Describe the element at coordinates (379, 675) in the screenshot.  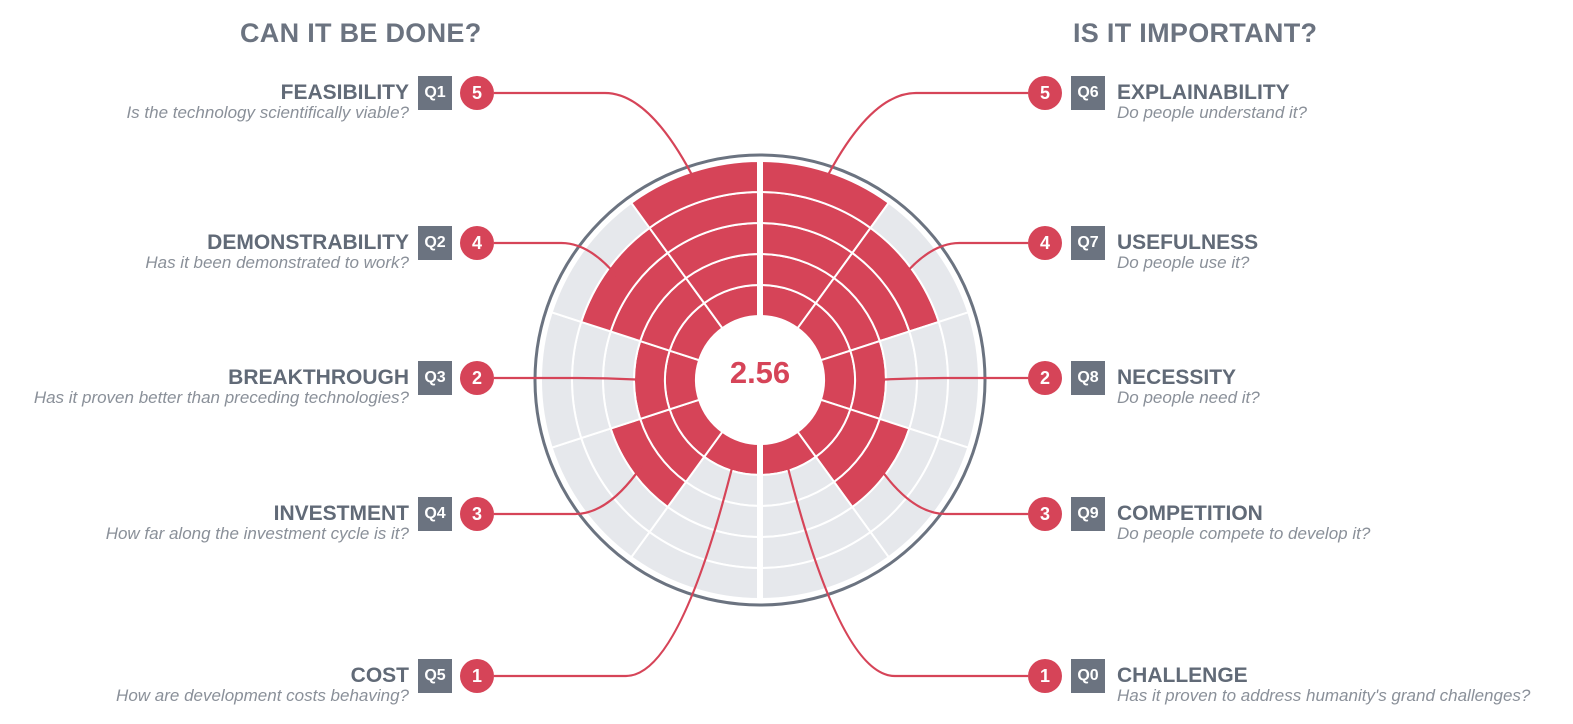
I see `question-label: COST` at that location.